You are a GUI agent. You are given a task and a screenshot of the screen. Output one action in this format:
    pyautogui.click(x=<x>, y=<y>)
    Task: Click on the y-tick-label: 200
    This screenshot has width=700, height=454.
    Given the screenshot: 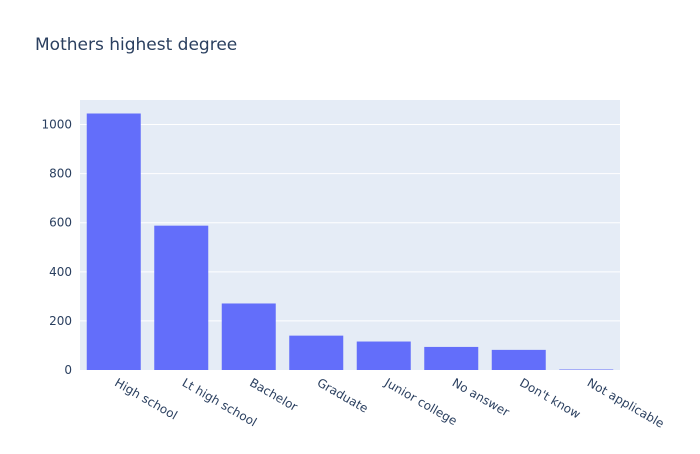 What is the action you would take?
    pyautogui.click(x=60, y=321)
    